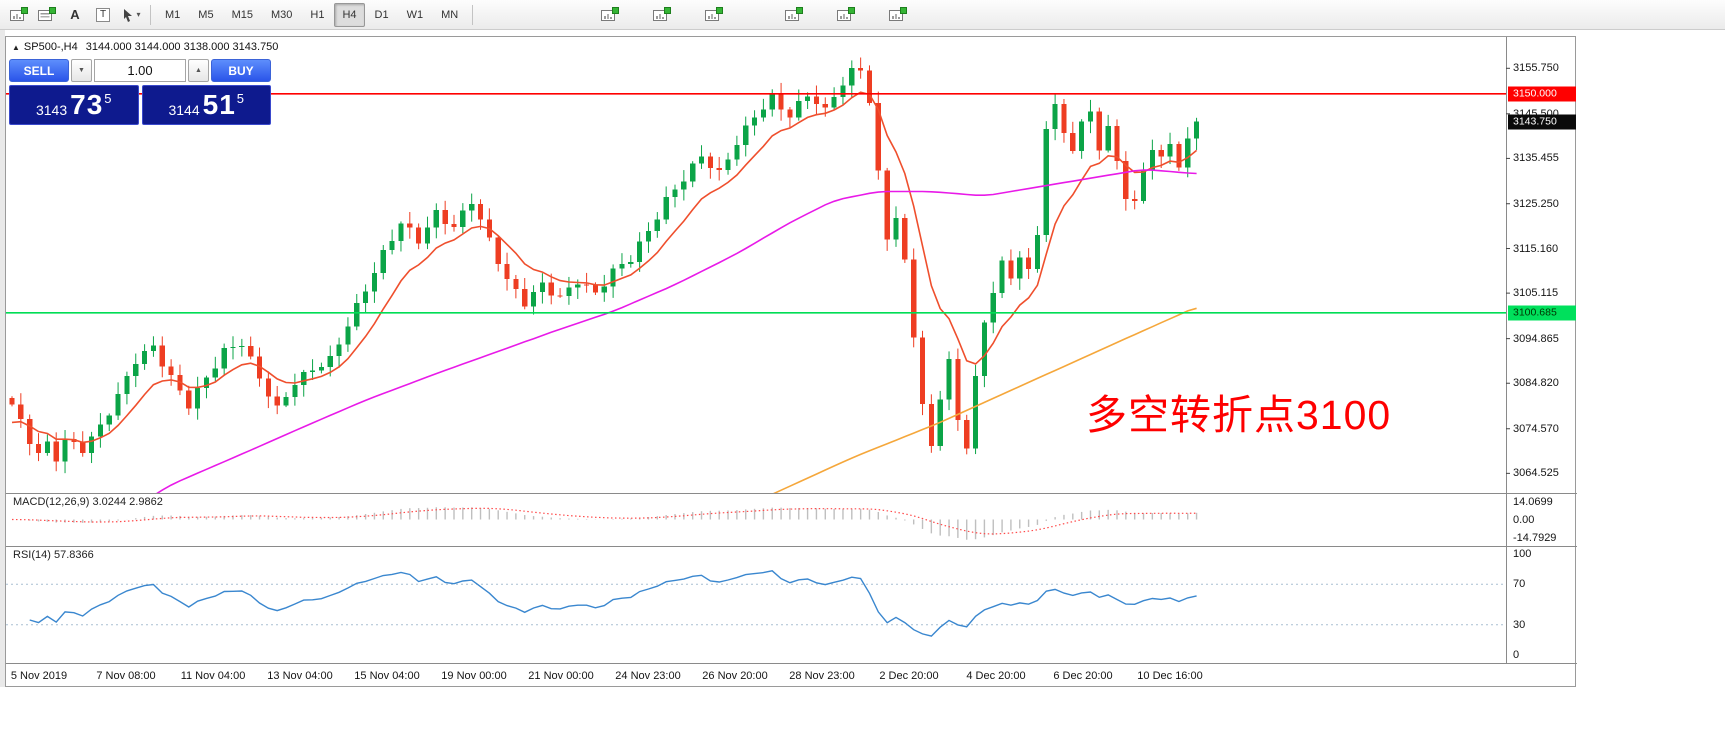 This screenshot has height=755, width=1725. I want to click on lot-increase-button: ▲, so click(198, 70).